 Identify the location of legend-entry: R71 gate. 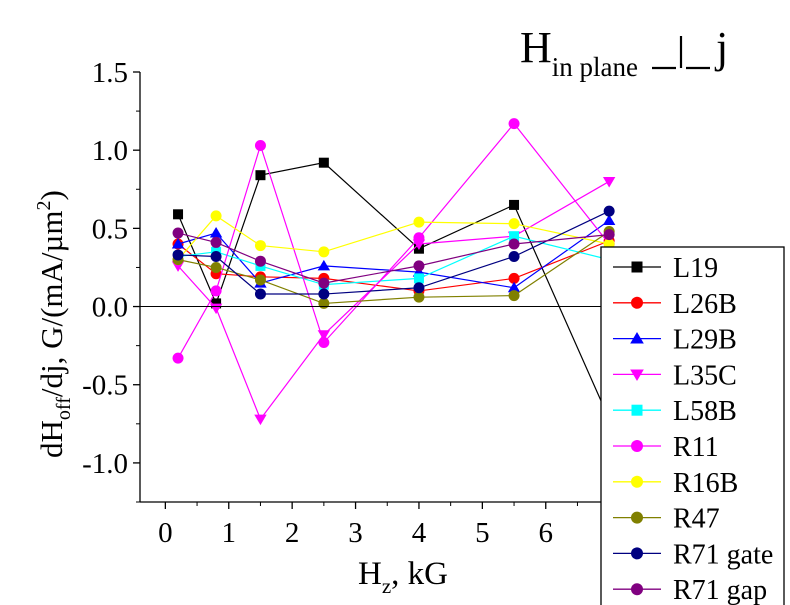
(693, 554).